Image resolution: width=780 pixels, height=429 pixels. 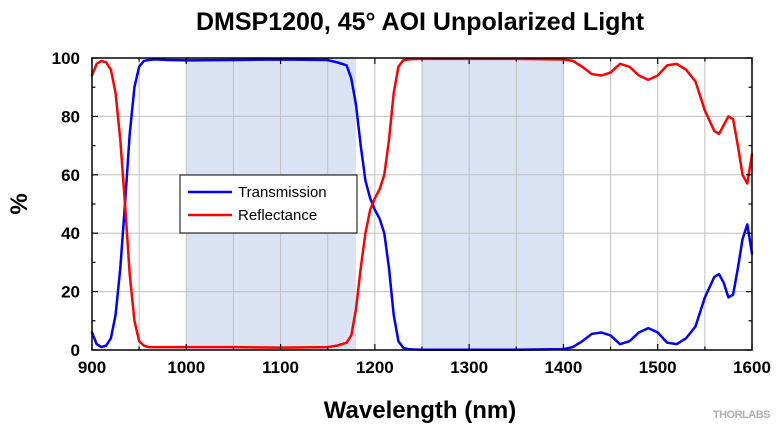 I want to click on x-tick-label: 1200, so click(x=375, y=367).